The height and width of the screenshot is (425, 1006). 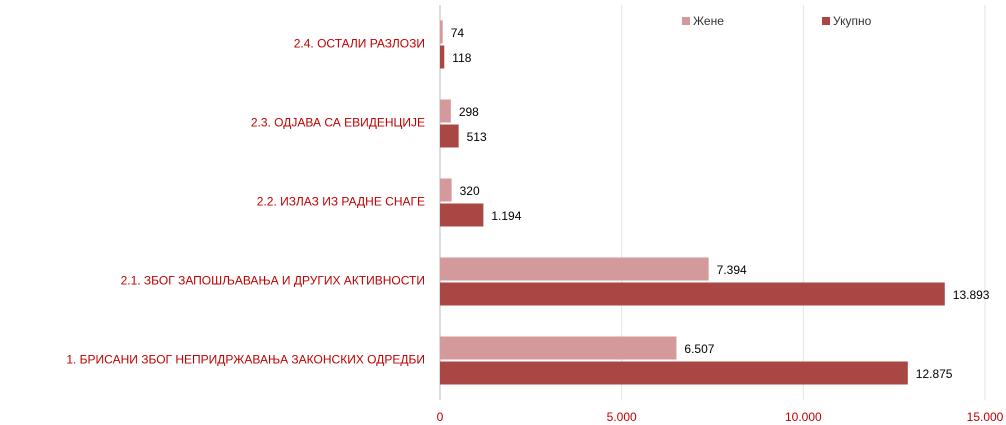 What do you see at coordinates (477, 137) in the screenshot?
I see `value-label: 513` at bounding box center [477, 137].